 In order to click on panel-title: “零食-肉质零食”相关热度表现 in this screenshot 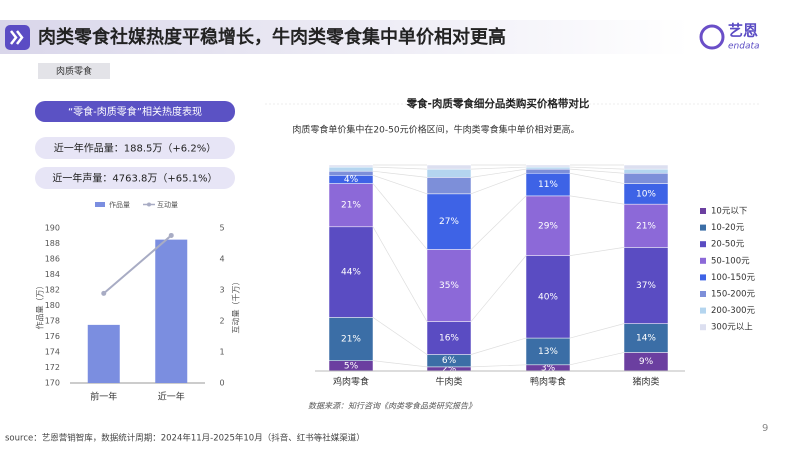, I will do `click(135, 111)`.